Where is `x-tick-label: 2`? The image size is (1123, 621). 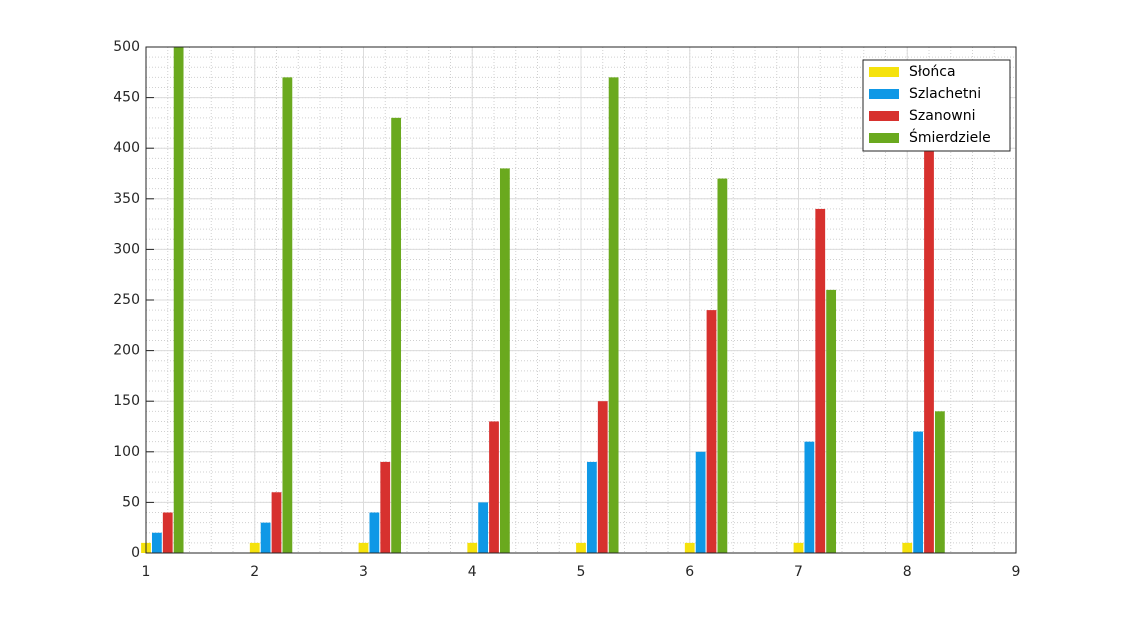 x-tick-label: 2 is located at coordinates (254, 572).